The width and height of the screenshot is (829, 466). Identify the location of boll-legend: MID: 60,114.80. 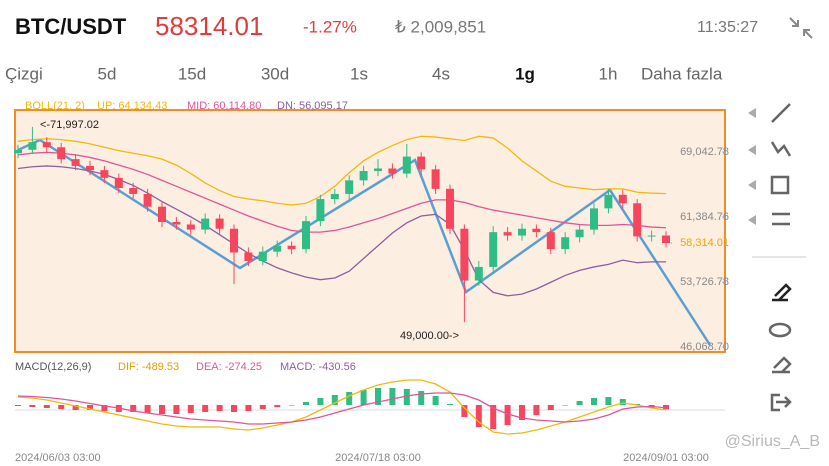
(224, 106).